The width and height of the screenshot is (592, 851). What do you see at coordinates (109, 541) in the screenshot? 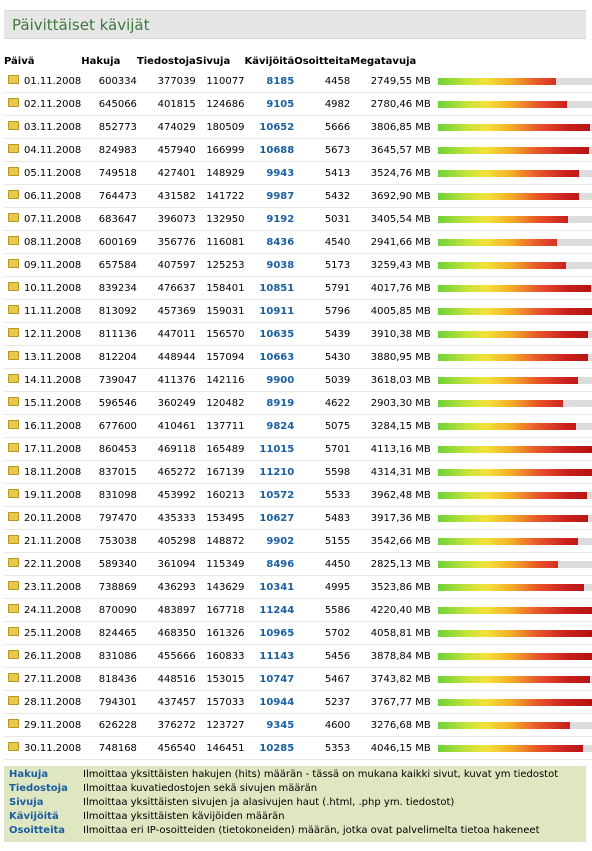
I see `hakuja-cell: 753038` at bounding box center [109, 541].